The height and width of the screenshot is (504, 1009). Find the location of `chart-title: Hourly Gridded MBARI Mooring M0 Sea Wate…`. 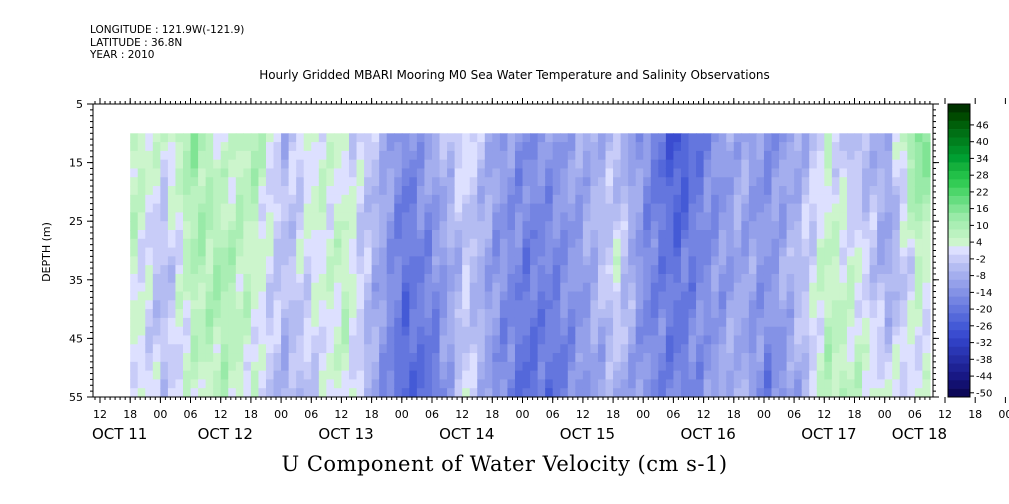

chart-title: Hourly Gridded MBARI Mooring M0 Sea Wate… is located at coordinates (514, 75).